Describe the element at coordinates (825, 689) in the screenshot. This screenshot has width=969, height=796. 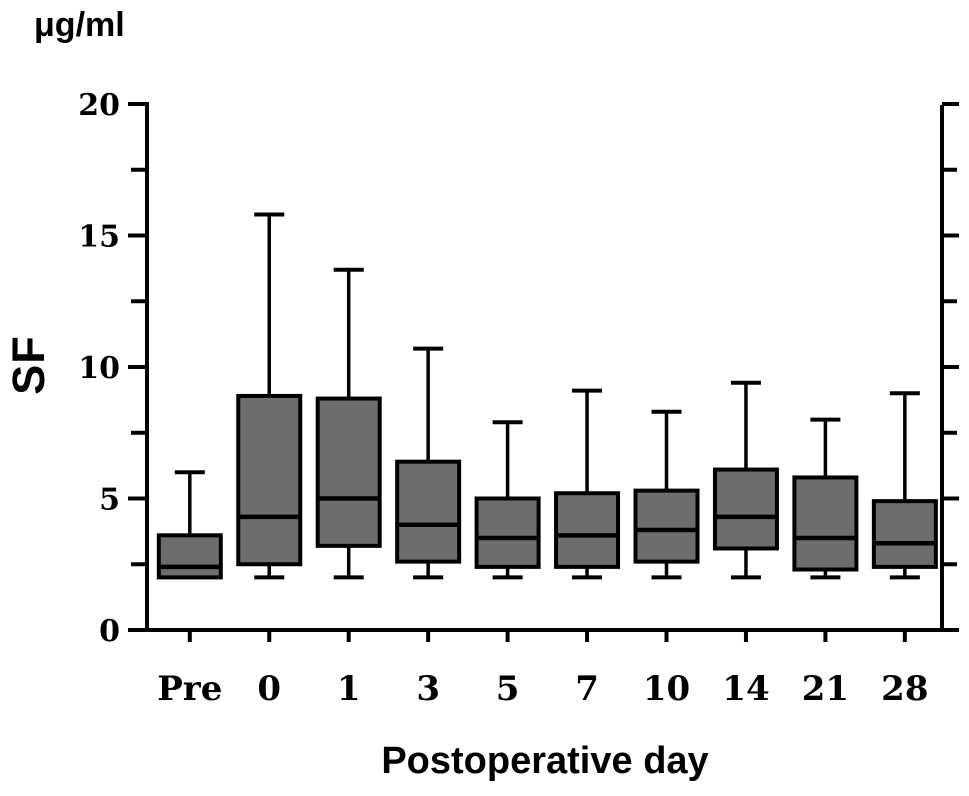
I see `x-tick-label: 21` at that location.